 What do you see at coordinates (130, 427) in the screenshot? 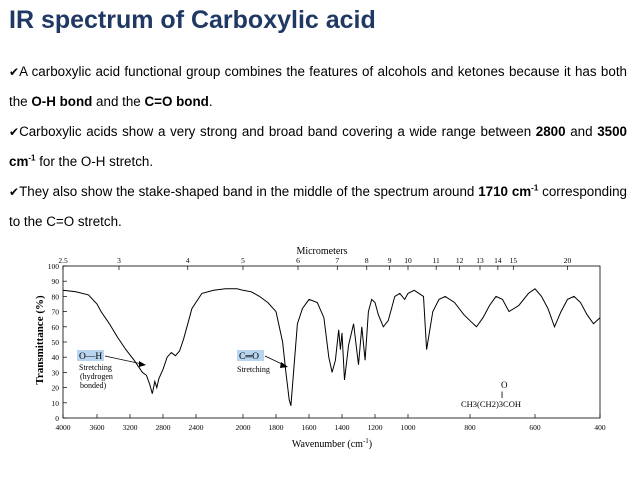
I see `x-tick-label: 3200` at bounding box center [130, 427].